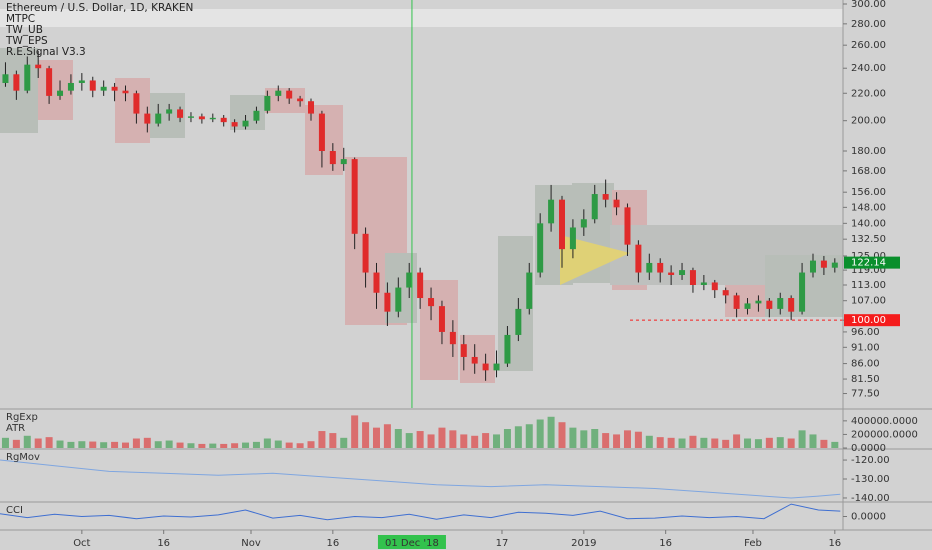 This screenshot has width=932, height=550. What do you see at coordinates (868, 207) in the screenshot?
I see `y-tick-label: 148.00` at bounding box center [868, 207].